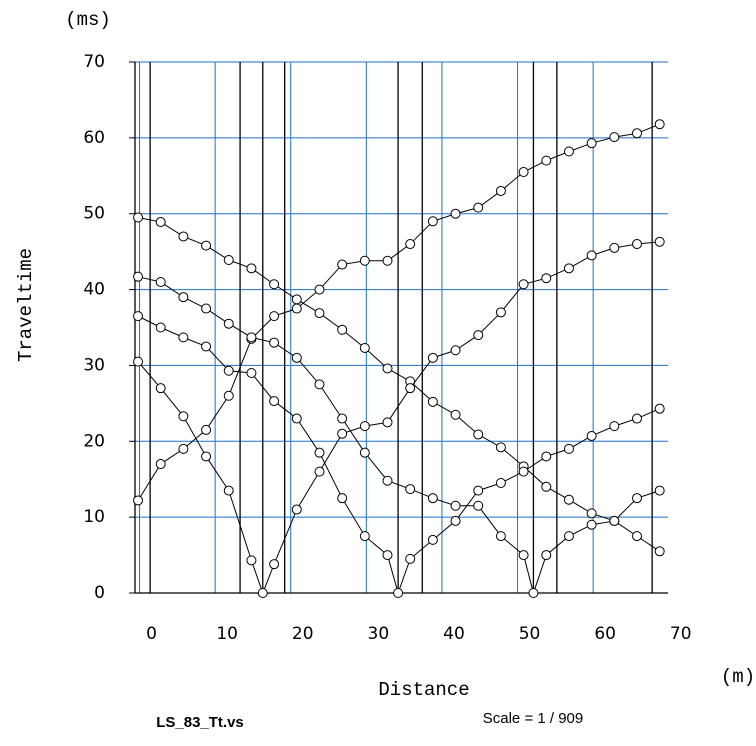  What do you see at coordinates (94, 517) in the screenshot?
I see `y-tick-label: 10` at bounding box center [94, 517].